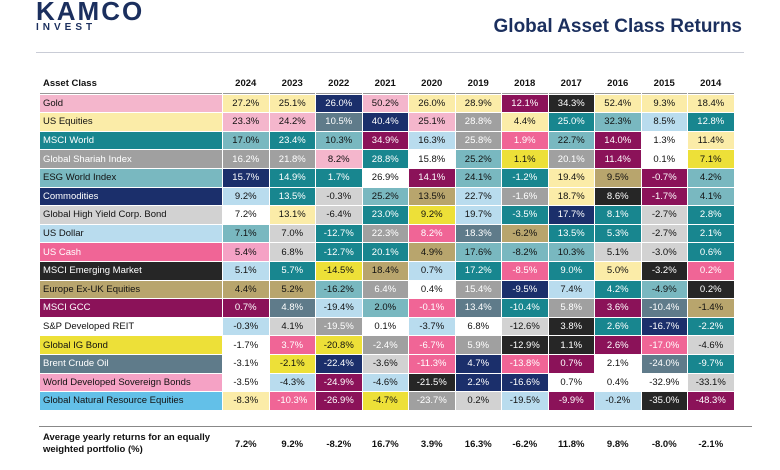 Image resolution: width=780 pixels, height=470 pixels. What do you see at coordinates (131, 196) in the screenshot?
I see `asset-label: Commodities` at bounding box center [131, 196].